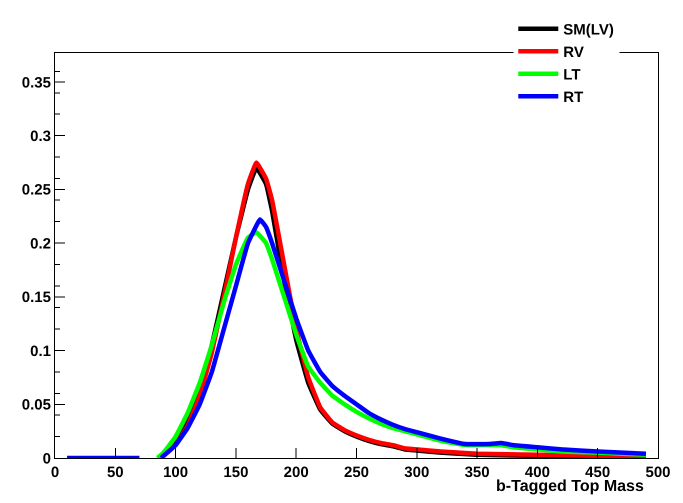 Image resolution: width=683 pixels, height=503 pixels. What do you see at coordinates (235, 472) in the screenshot?
I see `x-tick-label: 150` at bounding box center [235, 472].